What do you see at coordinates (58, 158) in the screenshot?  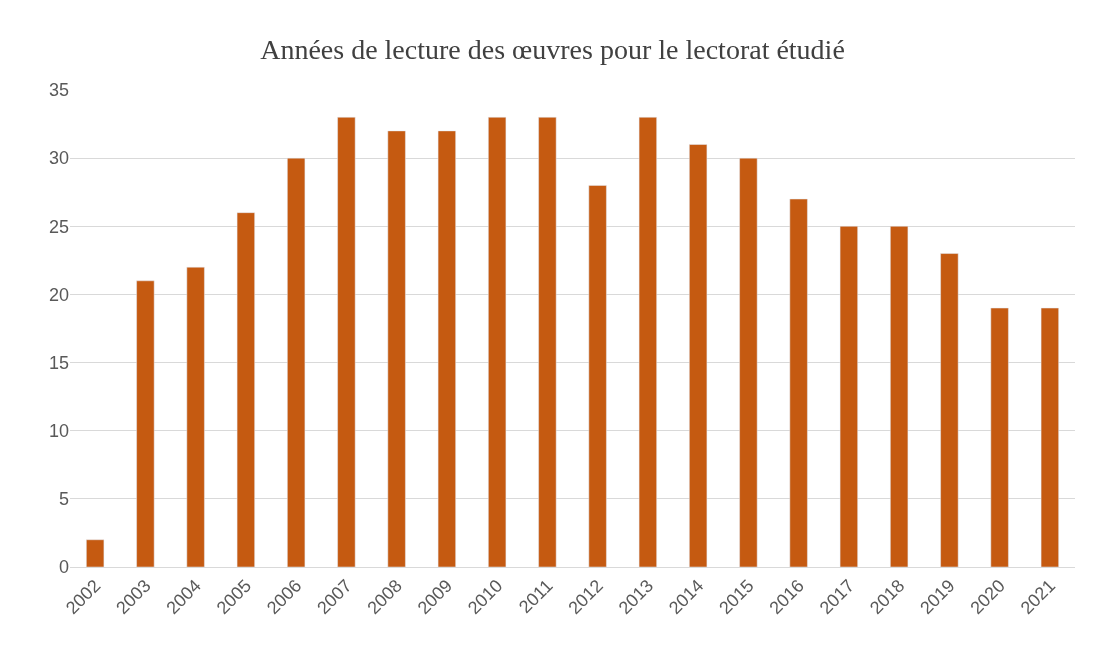 I see `y-tick-label: 30` at bounding box center [58, 158].